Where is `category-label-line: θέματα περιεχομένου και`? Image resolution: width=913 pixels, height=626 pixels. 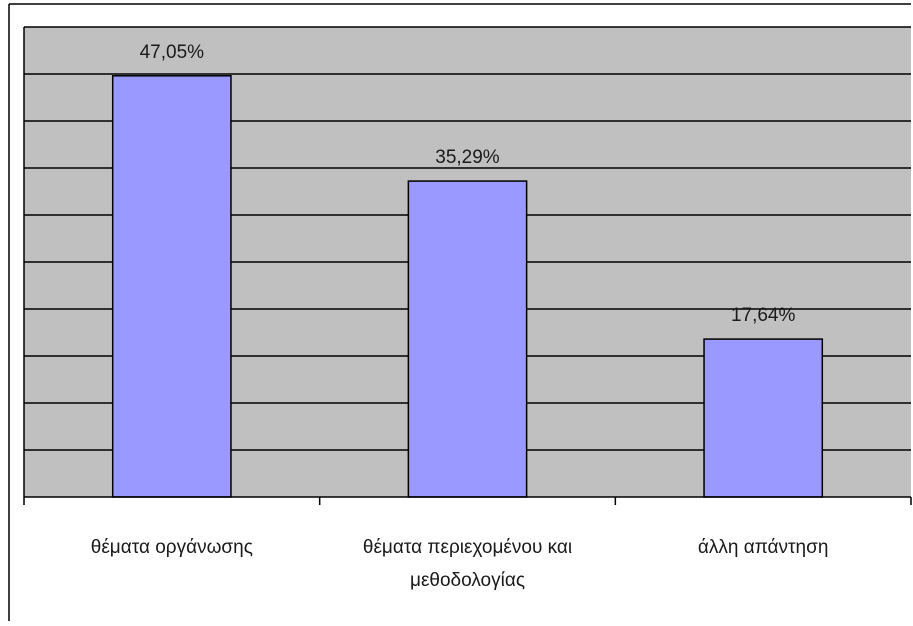
category-label-line: θέματα περιεχομένου και is located at coordinates (467, 547).